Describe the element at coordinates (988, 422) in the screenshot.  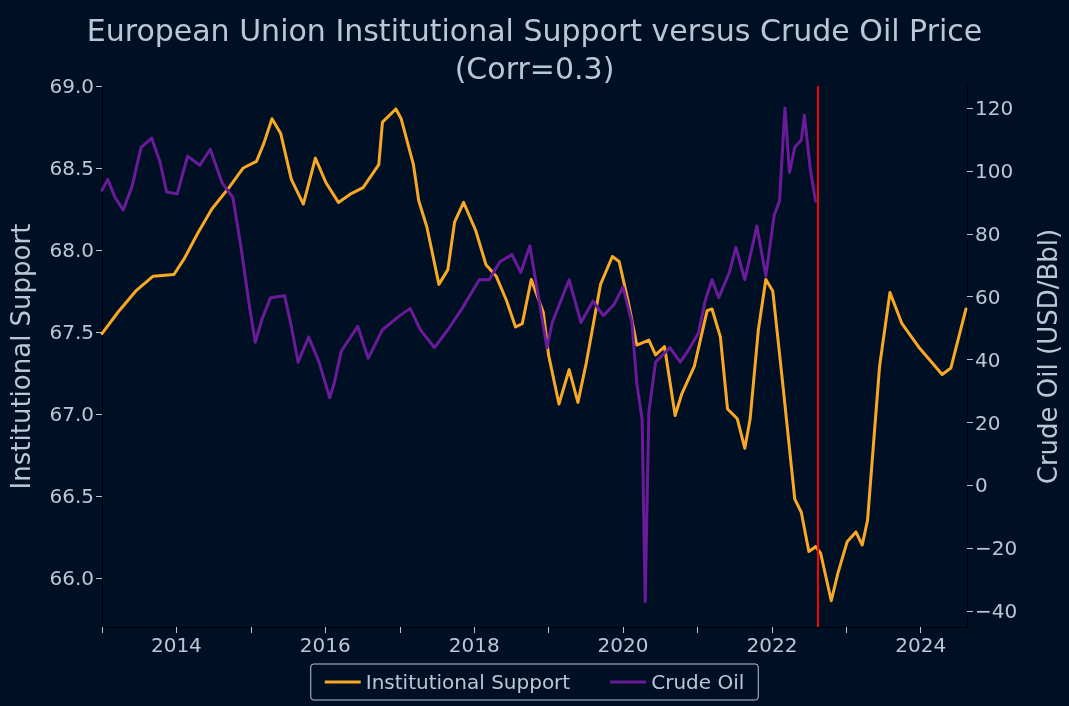
I see `y2-tick-label: 20` at that location.